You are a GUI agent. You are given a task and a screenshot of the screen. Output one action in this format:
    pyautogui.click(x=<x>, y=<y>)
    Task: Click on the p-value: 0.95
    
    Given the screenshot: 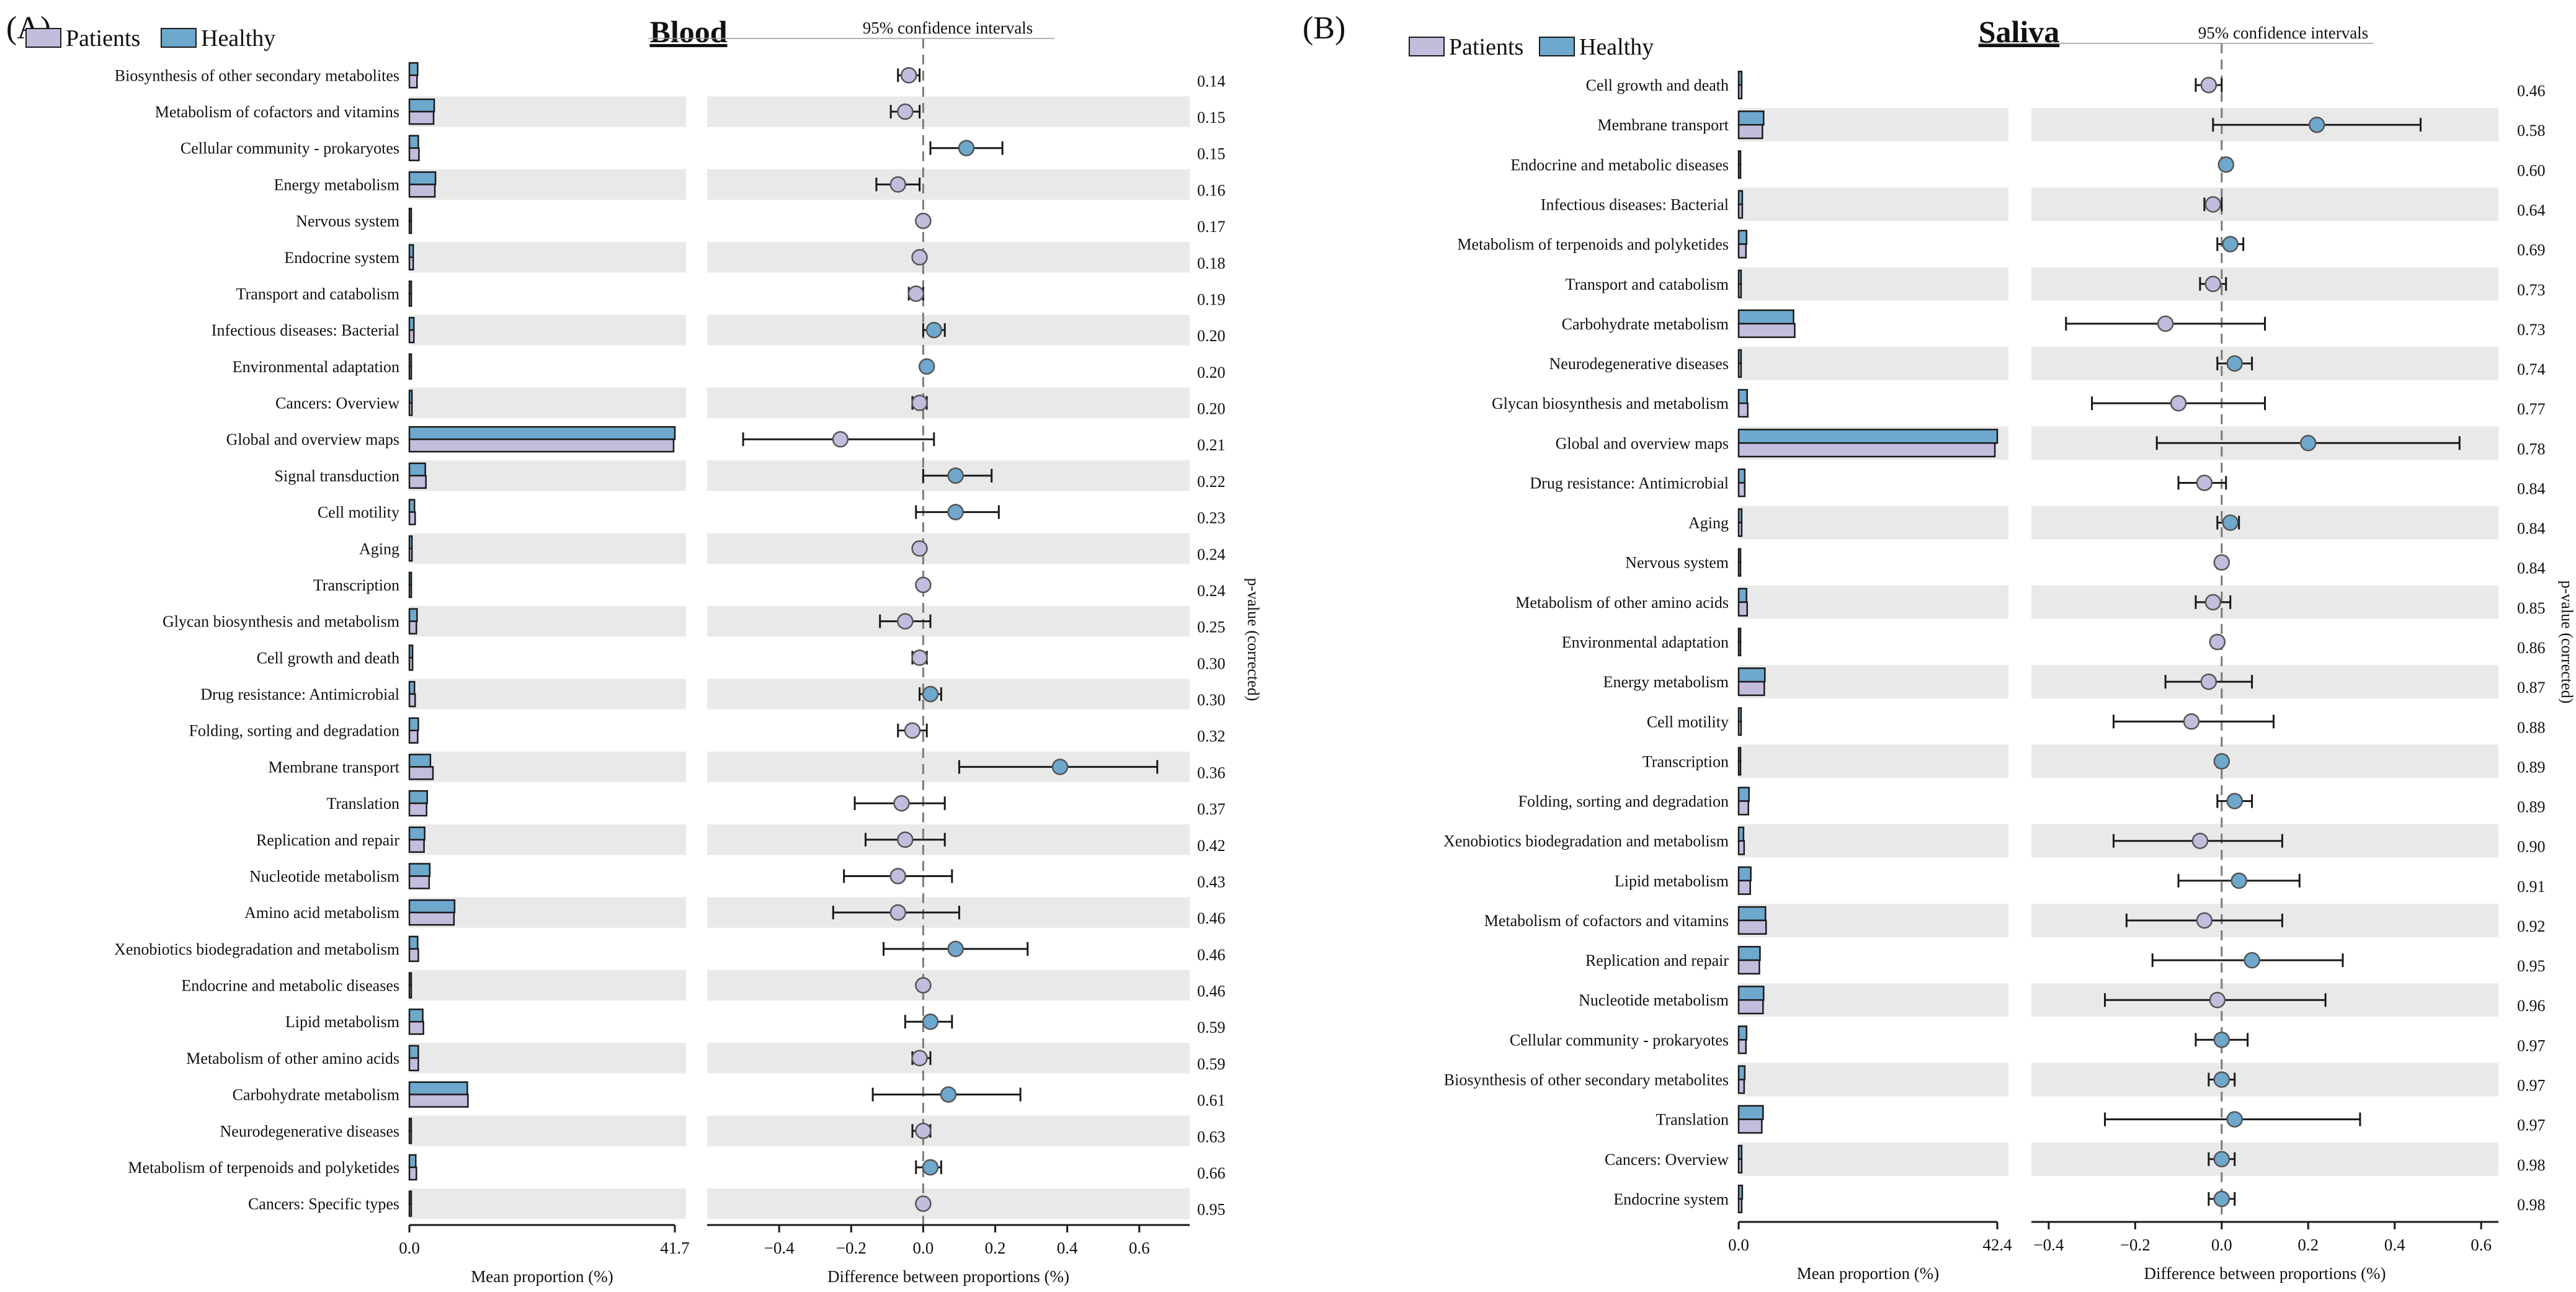 What is the action you would take?
    pyautogui.click(x=1211, y=1210)
    